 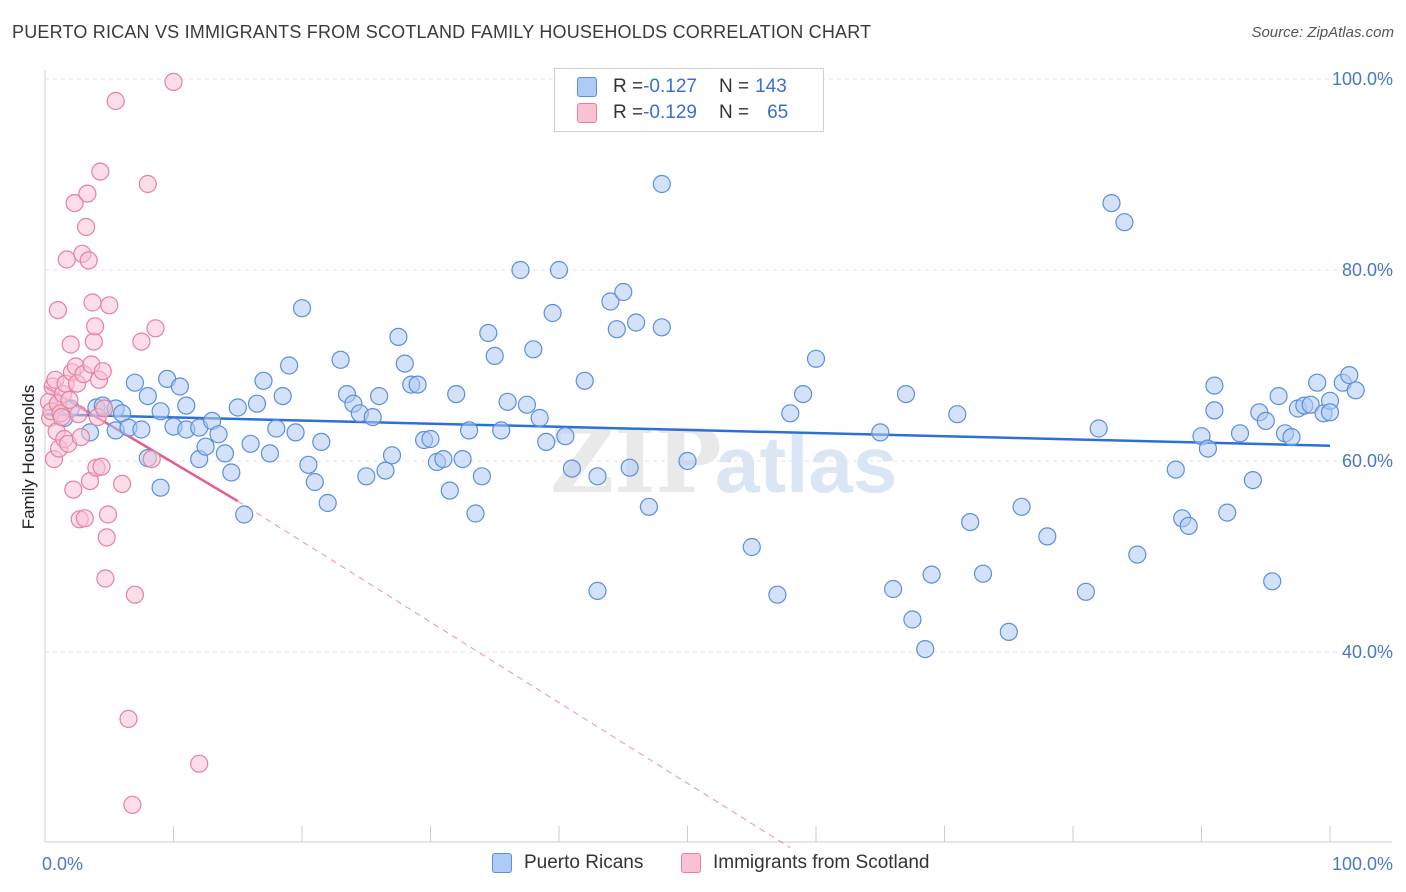 I want to click on stats-row-scotland: R = -0.129 N = 65, so click(x=682, y=113).